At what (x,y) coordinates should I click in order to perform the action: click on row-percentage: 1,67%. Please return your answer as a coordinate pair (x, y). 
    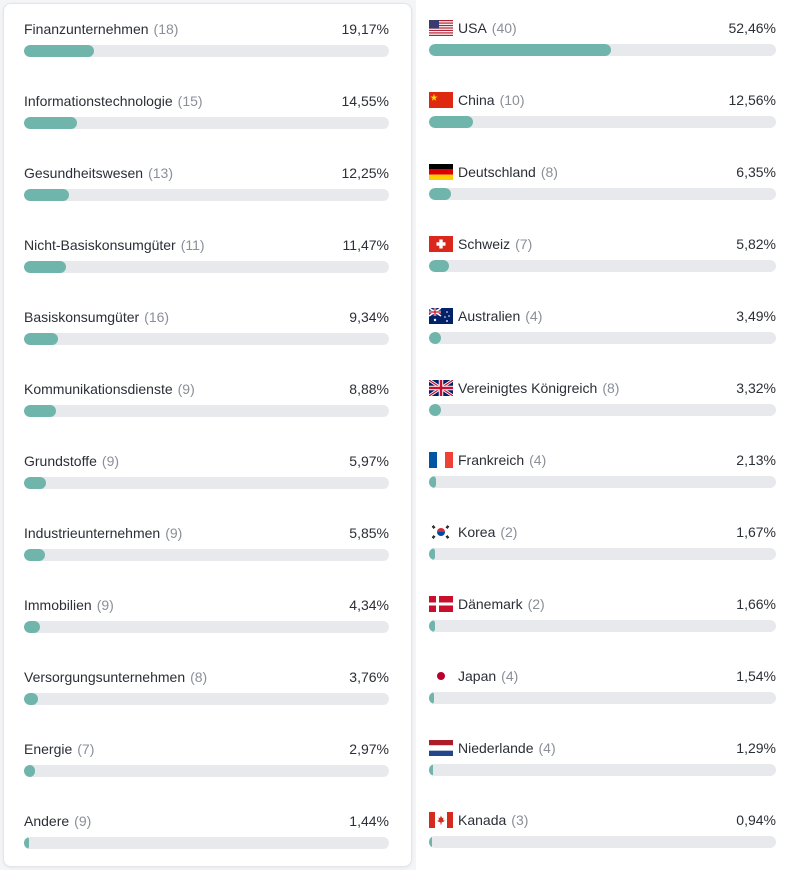
    Looking at the image, I should click on (756, 532).